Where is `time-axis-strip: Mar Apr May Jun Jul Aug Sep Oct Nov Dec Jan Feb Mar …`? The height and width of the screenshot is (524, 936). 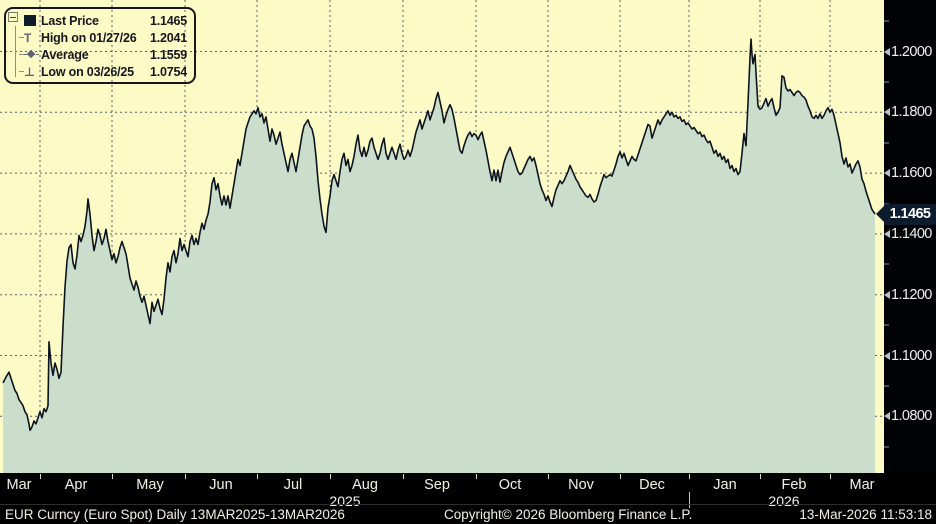
time-axis-strip: Mar Apr May Jun Jul Aug Sep Oct Nov Dec Jan Feb Mar … is located at coordinates (468, 498).